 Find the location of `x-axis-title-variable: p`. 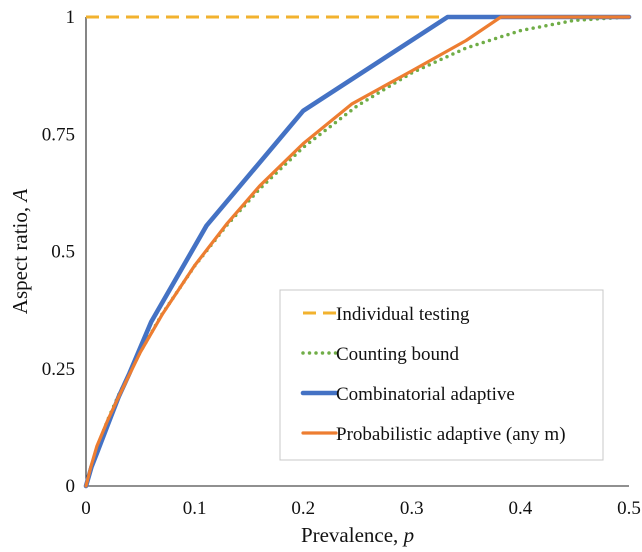

x-axis-title-variable: p is located at coordinates (408, 535).